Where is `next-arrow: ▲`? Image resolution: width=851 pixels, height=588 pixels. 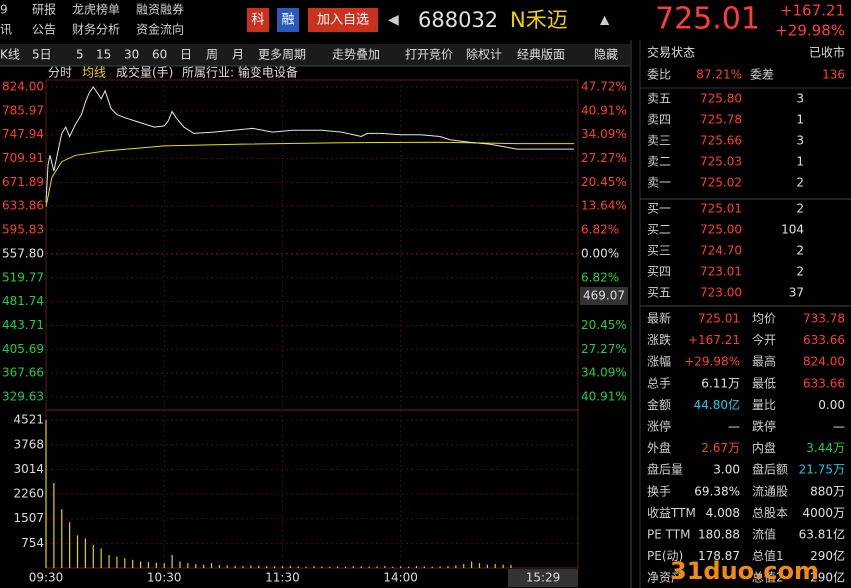
next-arrow: ▲ is located at coordinates (605, 20).